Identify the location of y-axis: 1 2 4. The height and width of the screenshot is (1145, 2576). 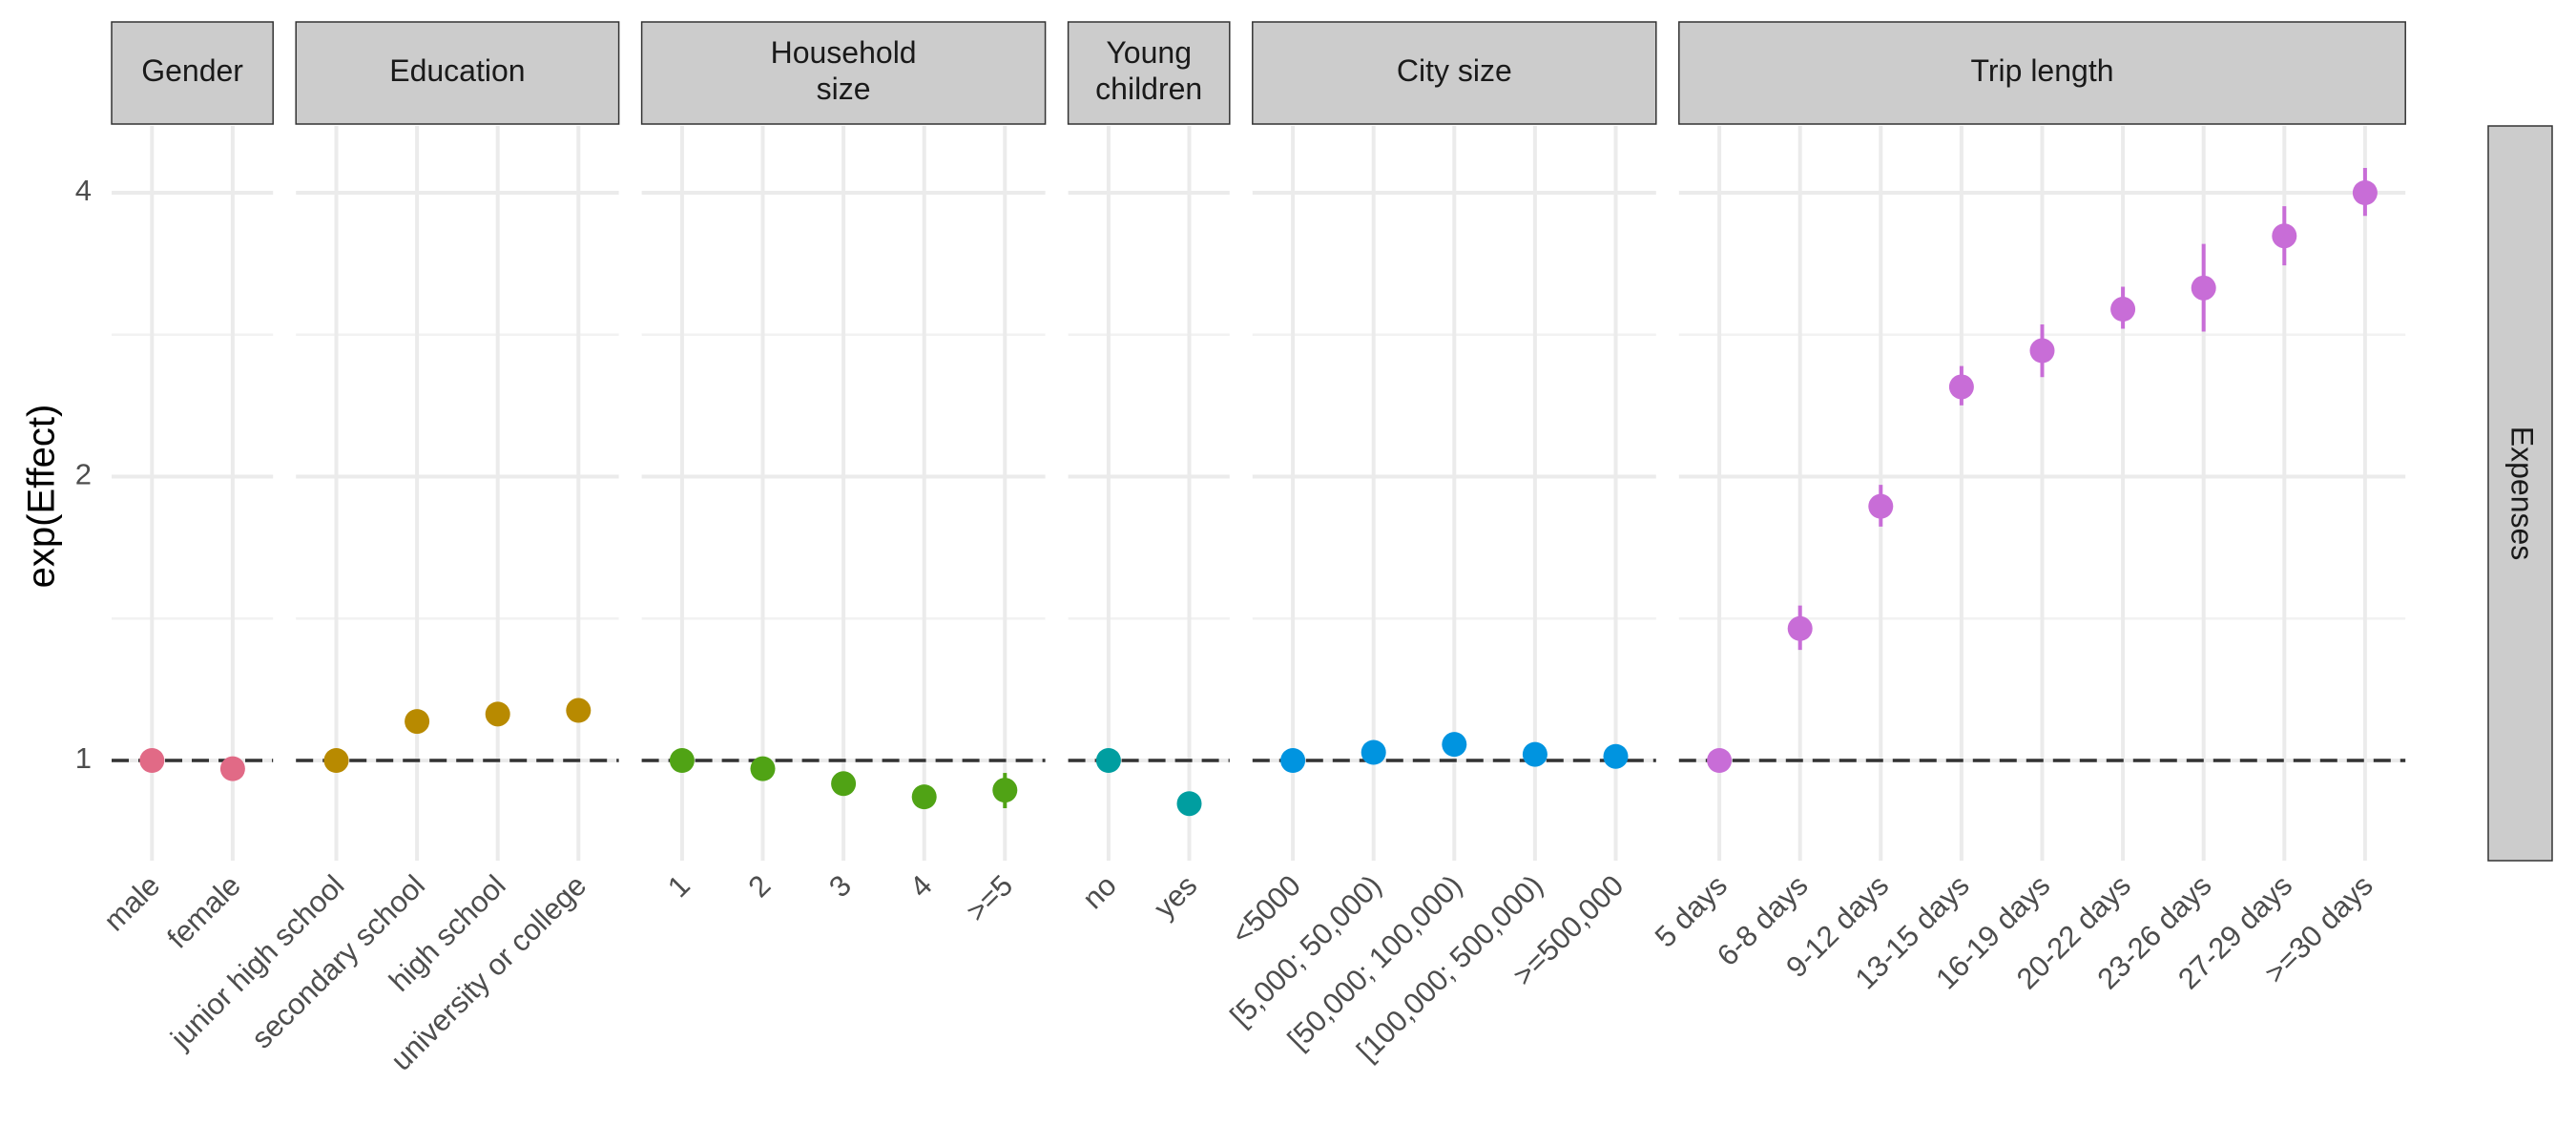
(83, 474).